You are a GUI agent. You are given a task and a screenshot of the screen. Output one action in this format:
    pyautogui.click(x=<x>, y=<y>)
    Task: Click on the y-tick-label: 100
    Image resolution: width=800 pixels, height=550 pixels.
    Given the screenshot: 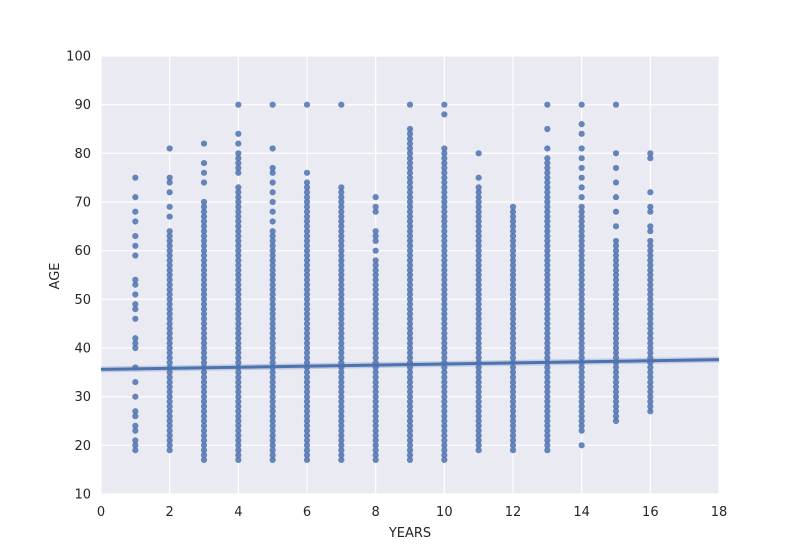 What is the action you would take?
    pyautogui.click(x=78, y=57)
    